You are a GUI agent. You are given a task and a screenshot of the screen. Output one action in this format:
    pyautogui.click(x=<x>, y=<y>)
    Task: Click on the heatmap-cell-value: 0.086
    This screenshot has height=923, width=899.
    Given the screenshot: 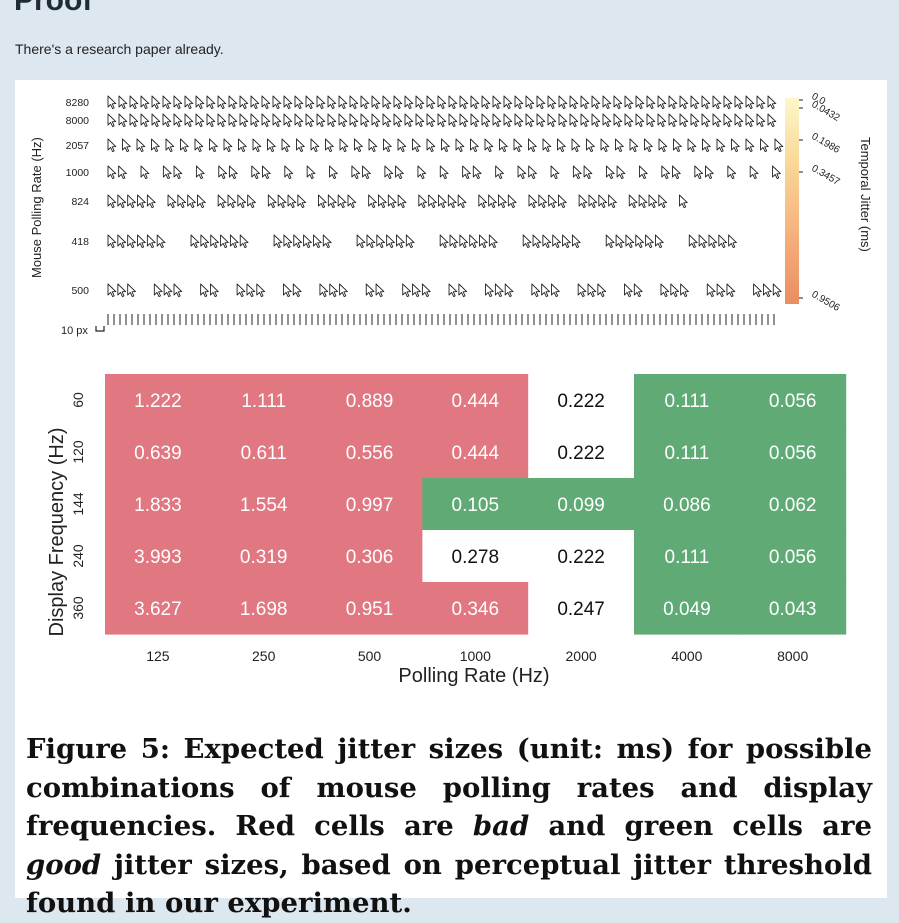 What is the action you would take?
    pyautogui.click(x=687, y=505)
    